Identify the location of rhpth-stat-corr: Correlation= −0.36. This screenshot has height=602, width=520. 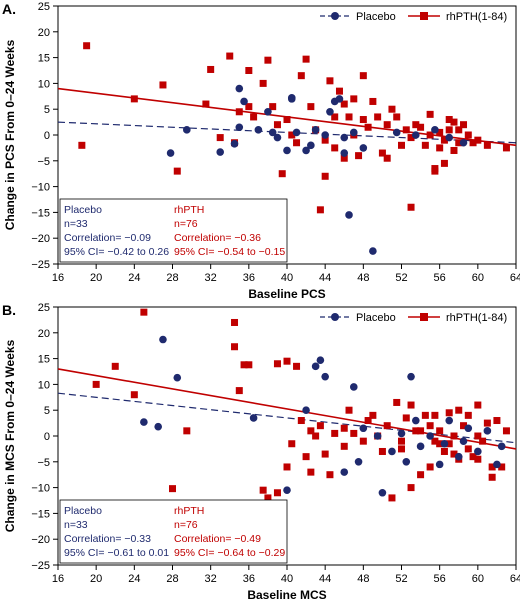
(217, 238).